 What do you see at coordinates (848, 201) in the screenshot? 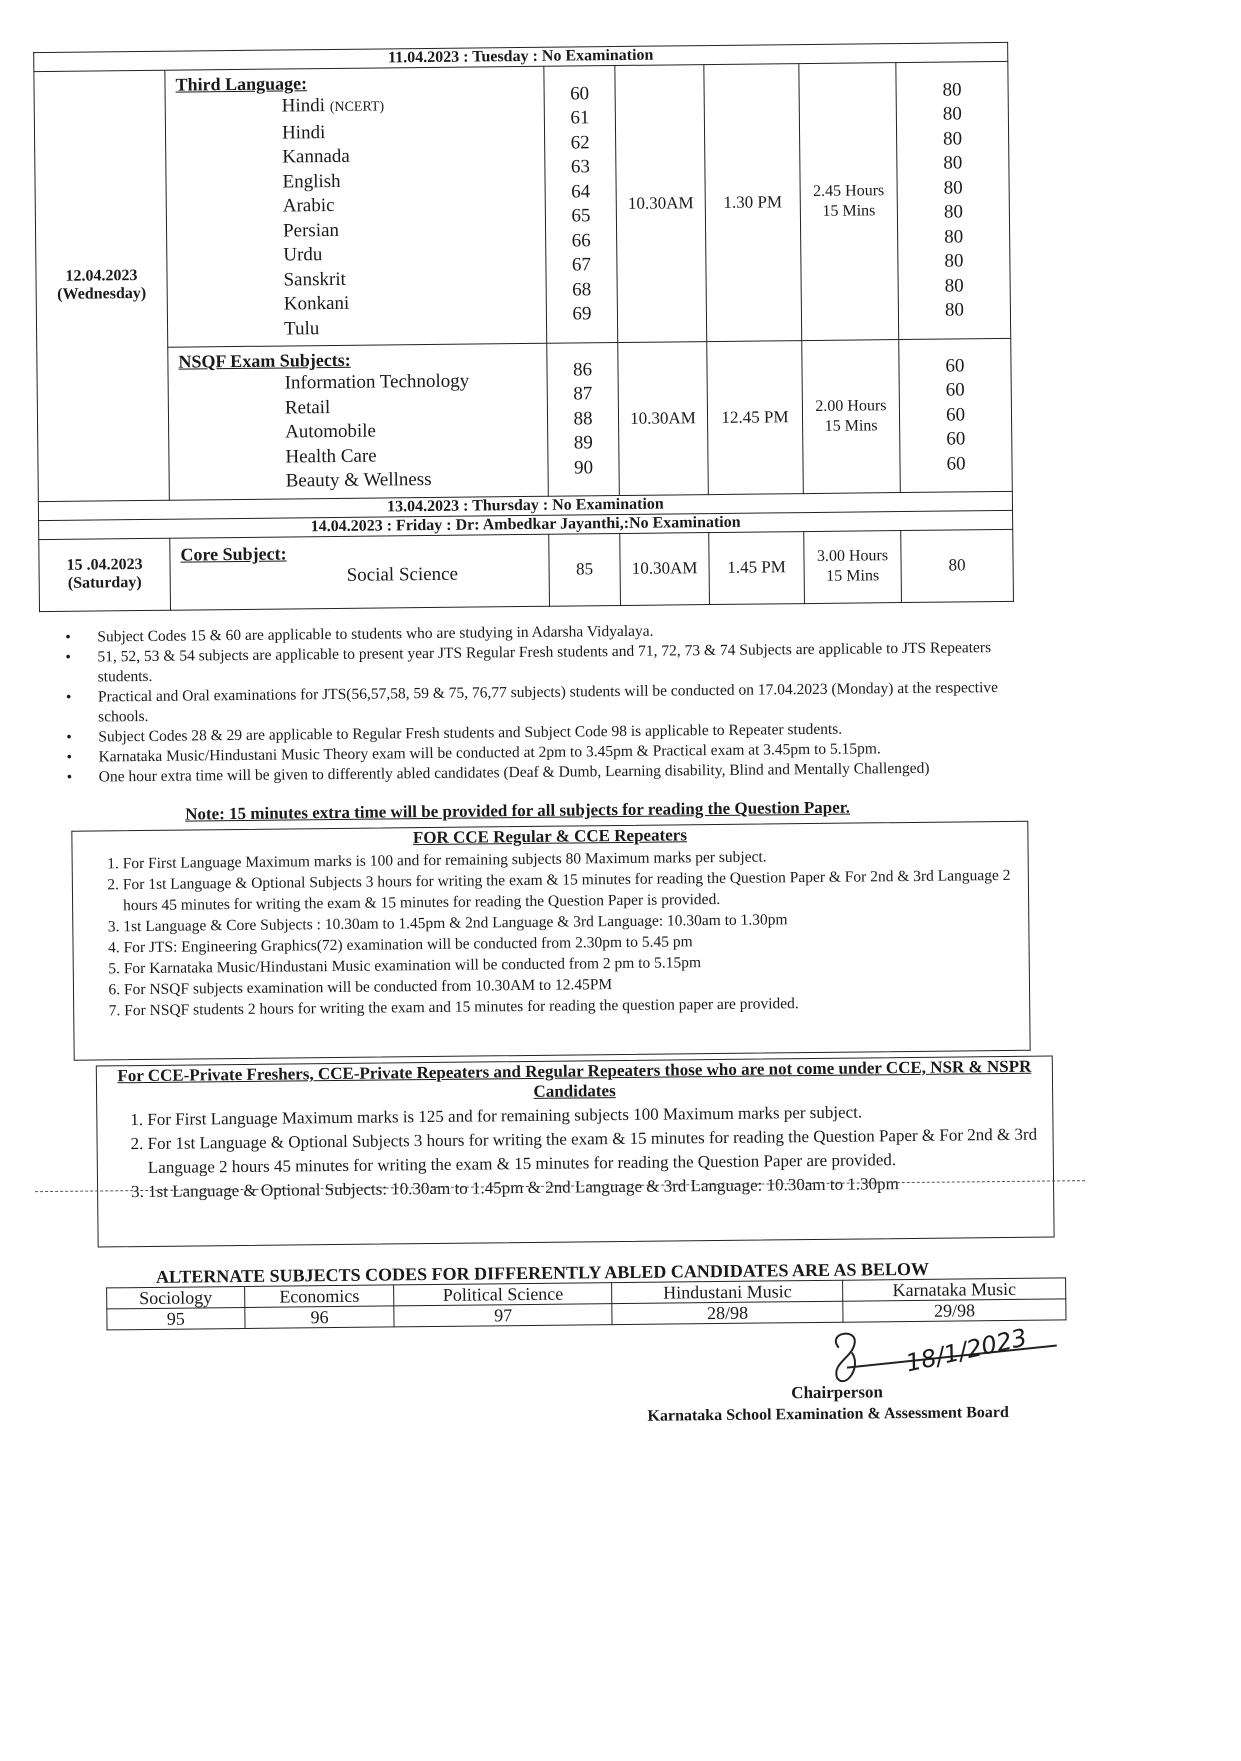
I see `duration: 2.45 Hours 15 Mins` at bounding box center [848, 201].